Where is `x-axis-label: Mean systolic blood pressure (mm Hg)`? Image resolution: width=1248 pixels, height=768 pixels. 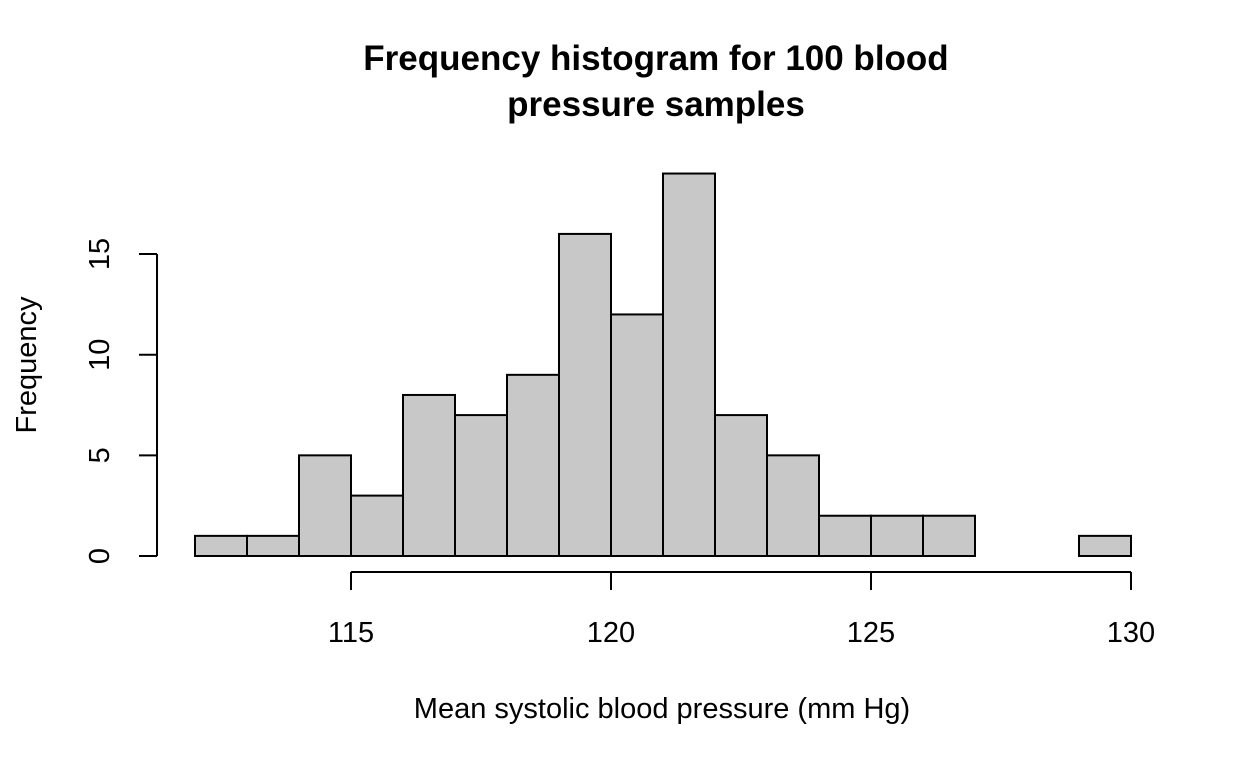
x-axis-label: Mean systolic blood pressure (mm Hg) is located at coordinates (662, 709).